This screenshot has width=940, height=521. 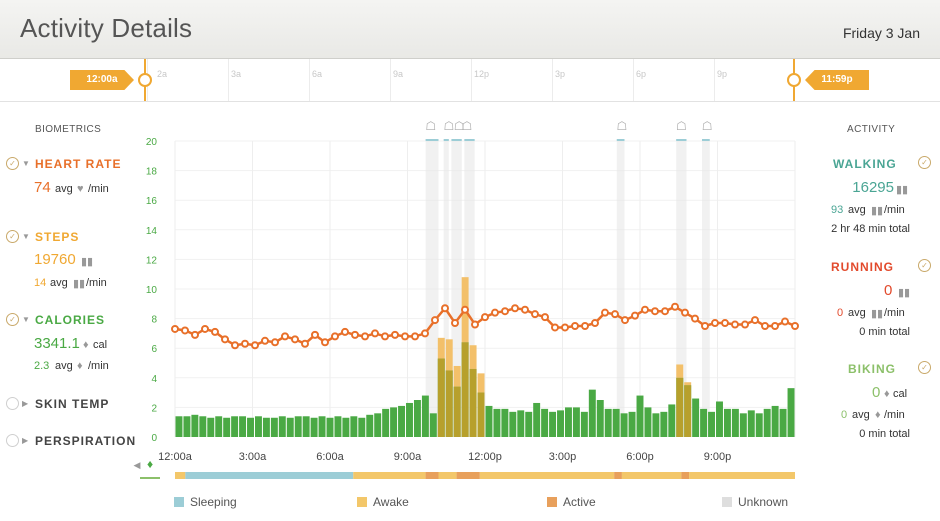 What do you see at coordinates (681, 126) in the screenshot?
I see `walking-person-icon: ☖` at bounding box center [681, 126].